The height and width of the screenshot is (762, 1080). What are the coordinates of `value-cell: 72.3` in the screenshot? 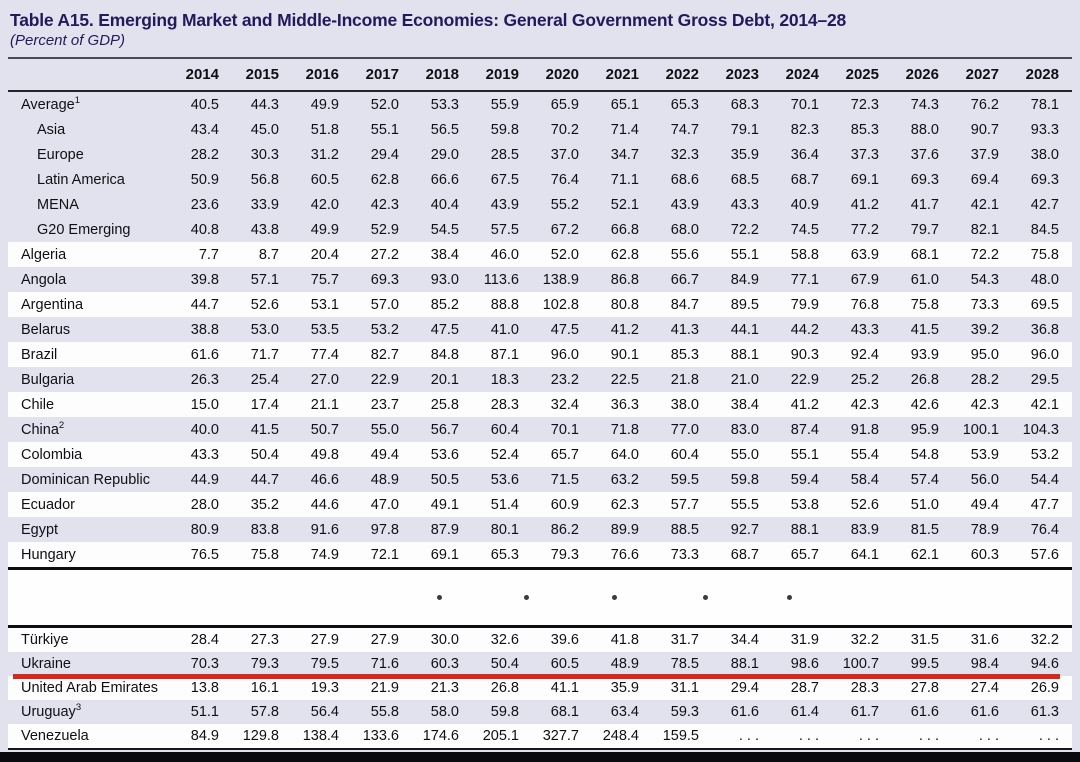 It's located at (864, 104).